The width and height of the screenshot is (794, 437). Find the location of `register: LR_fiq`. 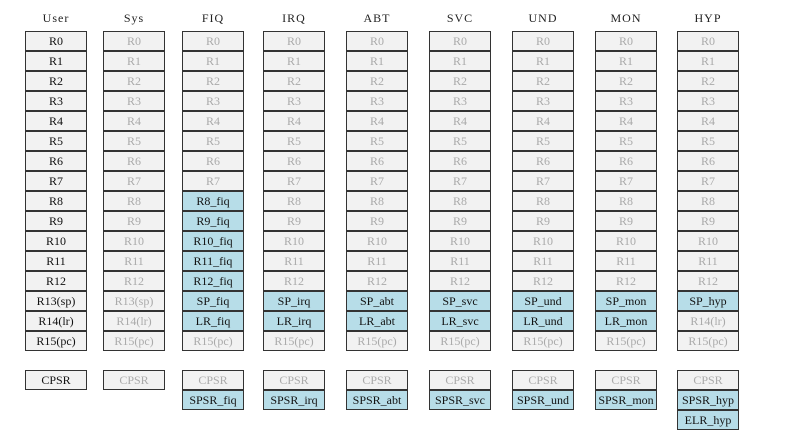

register: LR_fiq is located at coordinates (213, 321).